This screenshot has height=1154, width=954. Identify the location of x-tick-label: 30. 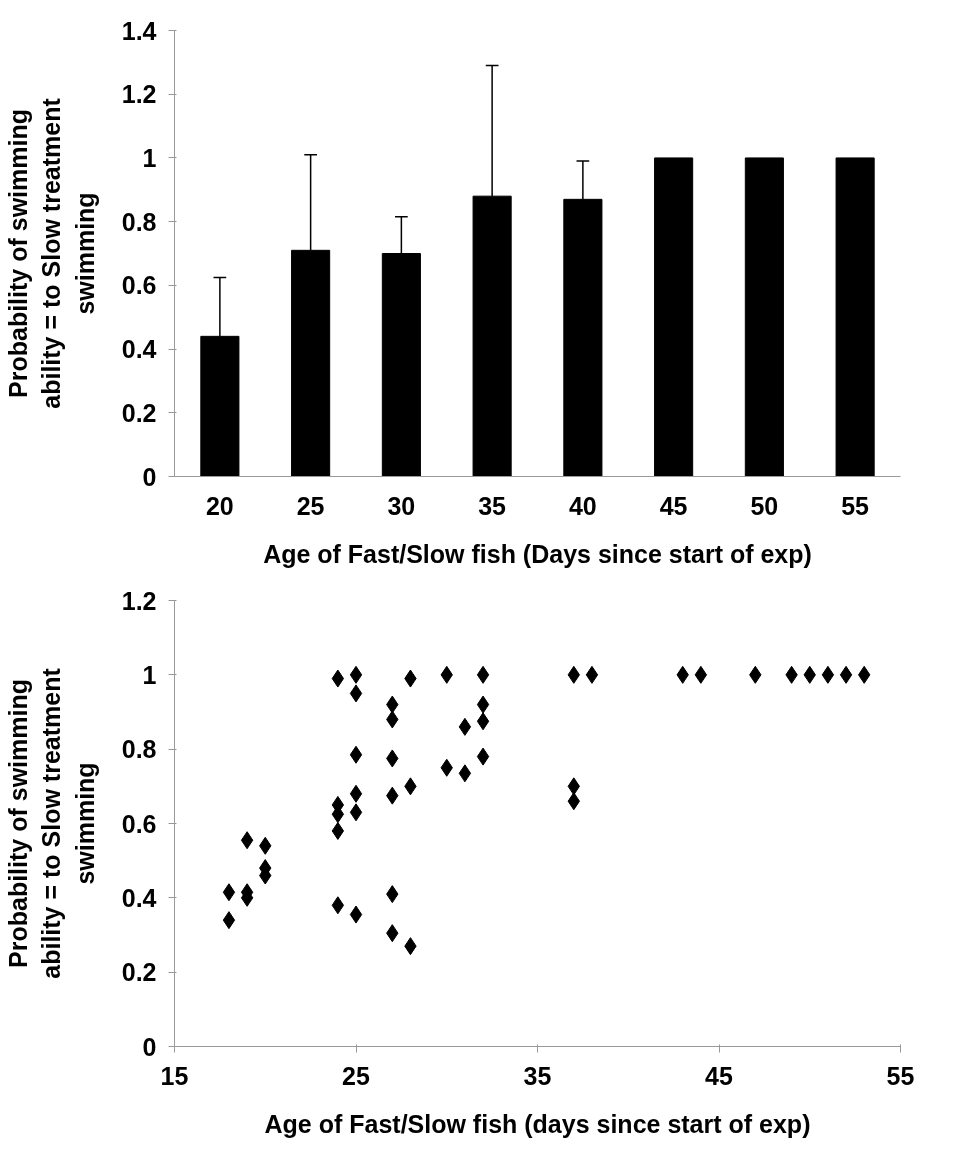
(401, 505).